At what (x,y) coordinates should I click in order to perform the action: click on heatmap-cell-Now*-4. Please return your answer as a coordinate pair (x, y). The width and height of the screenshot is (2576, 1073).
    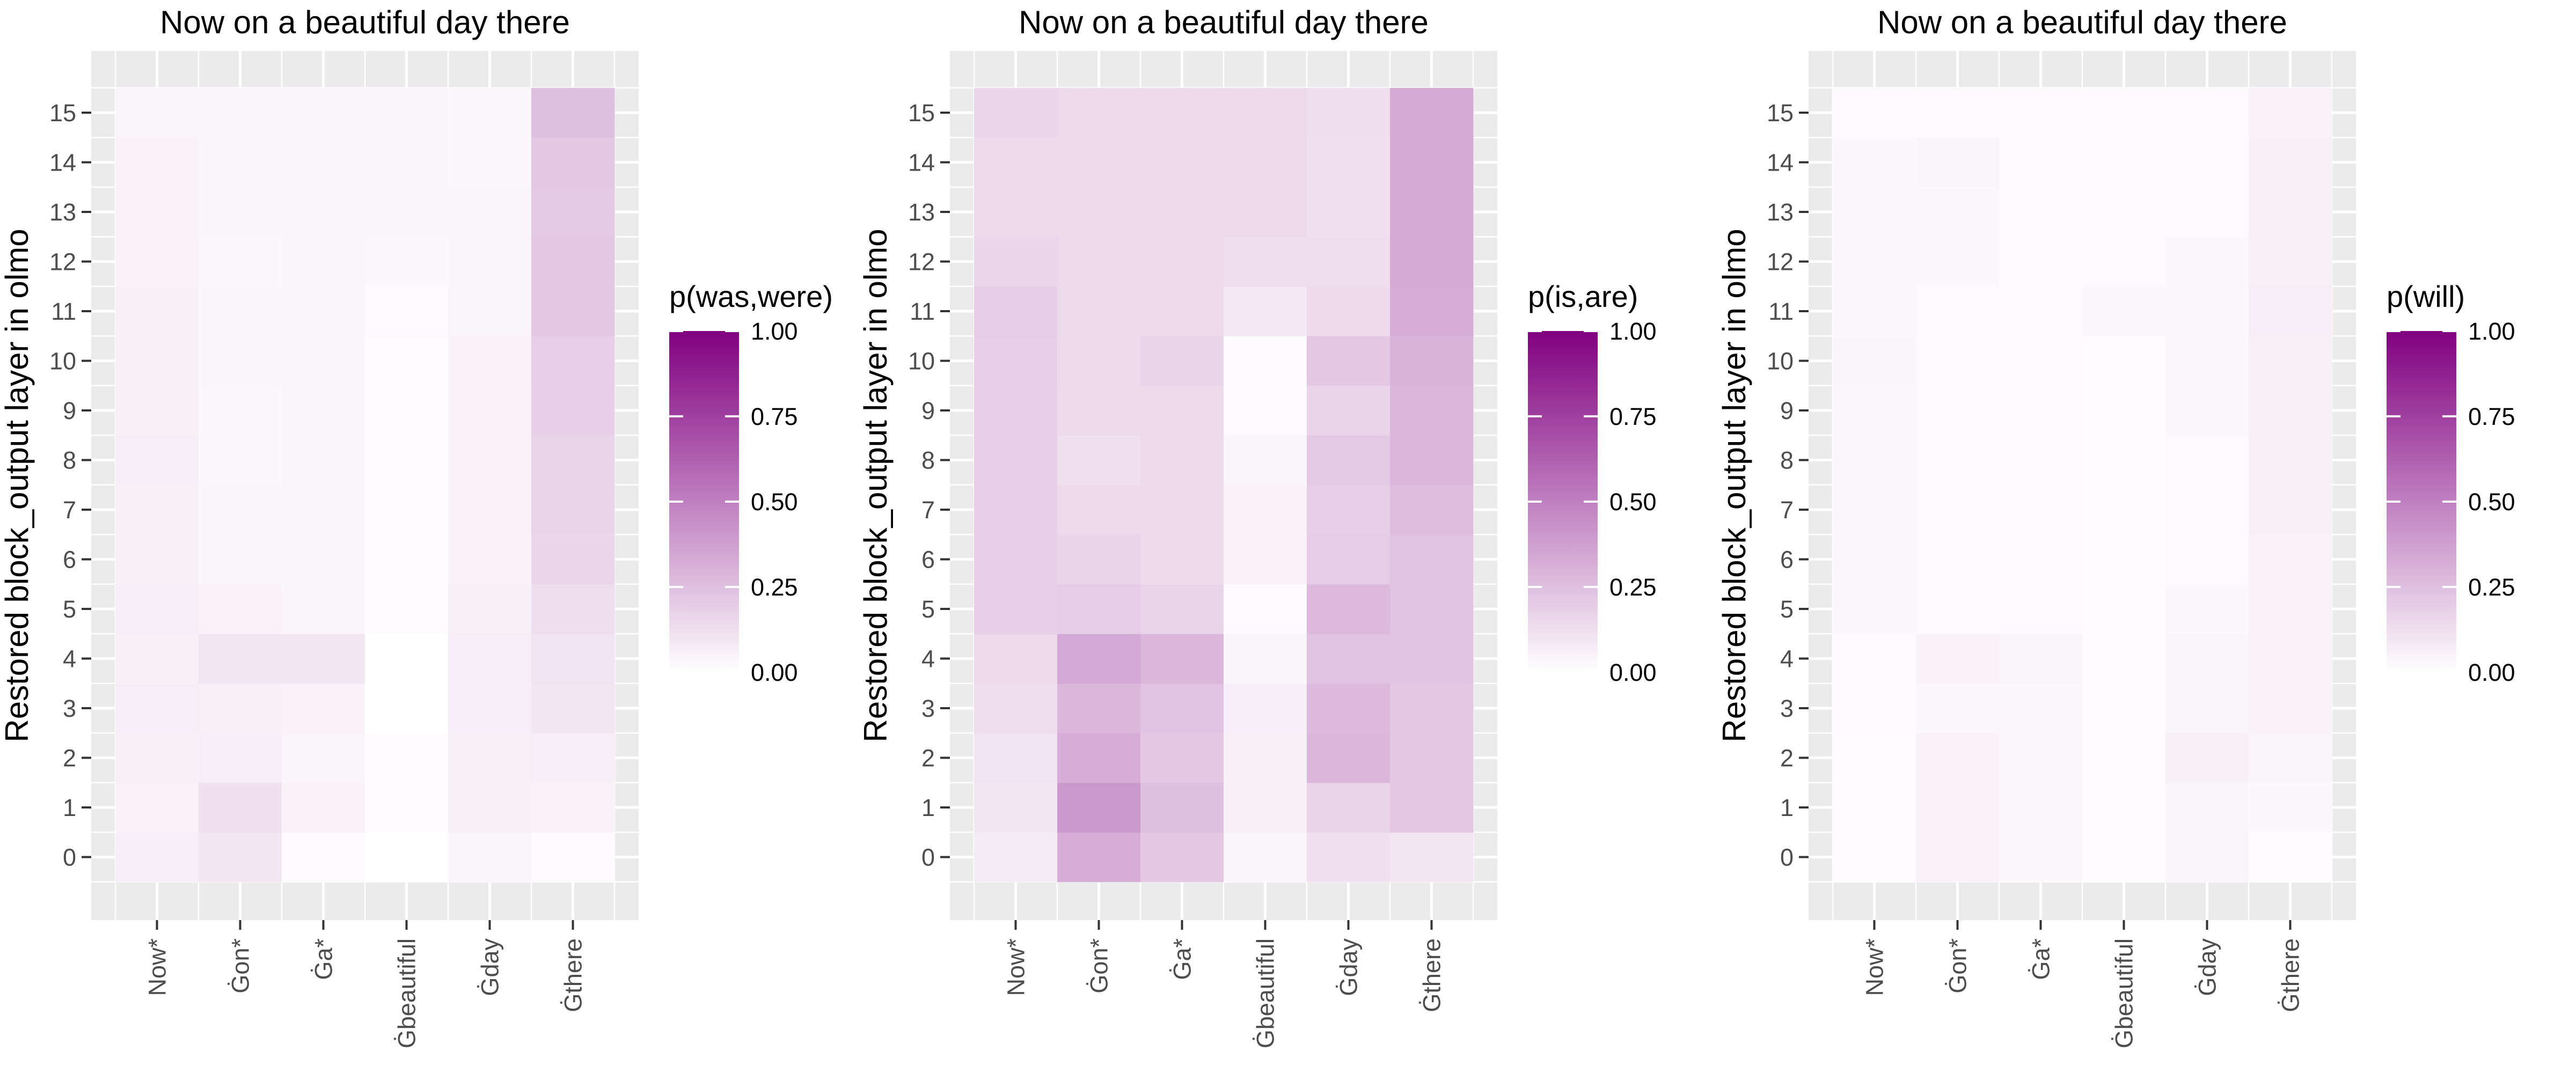
    Looking at the image, I should click on (1016, 659).